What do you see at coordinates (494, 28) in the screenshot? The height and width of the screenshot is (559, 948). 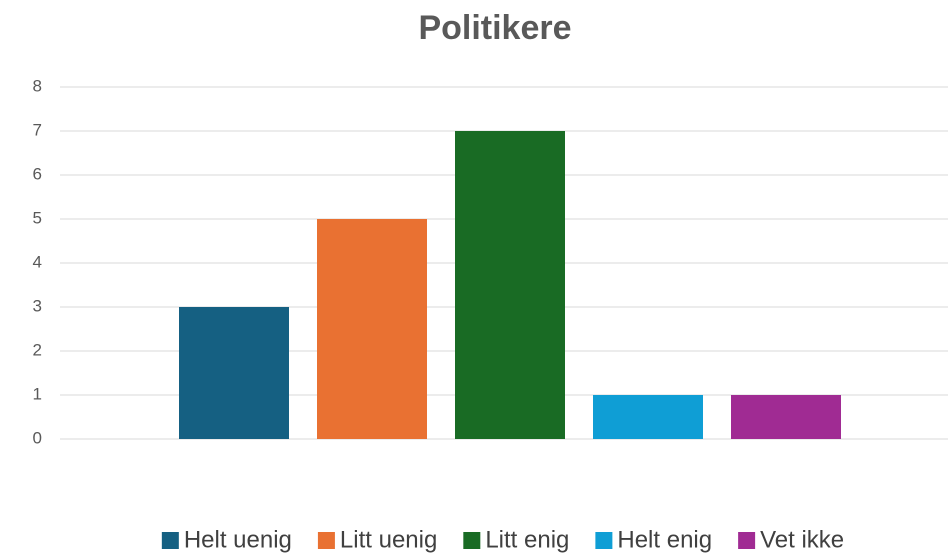 I see `chart-title: Politikere` at bounding box center [494, 28].